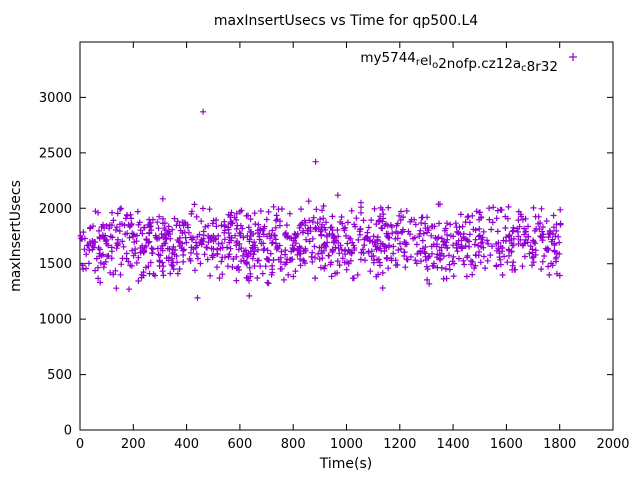  I want to click on y-tick-label: 1000, so click(55, 320).